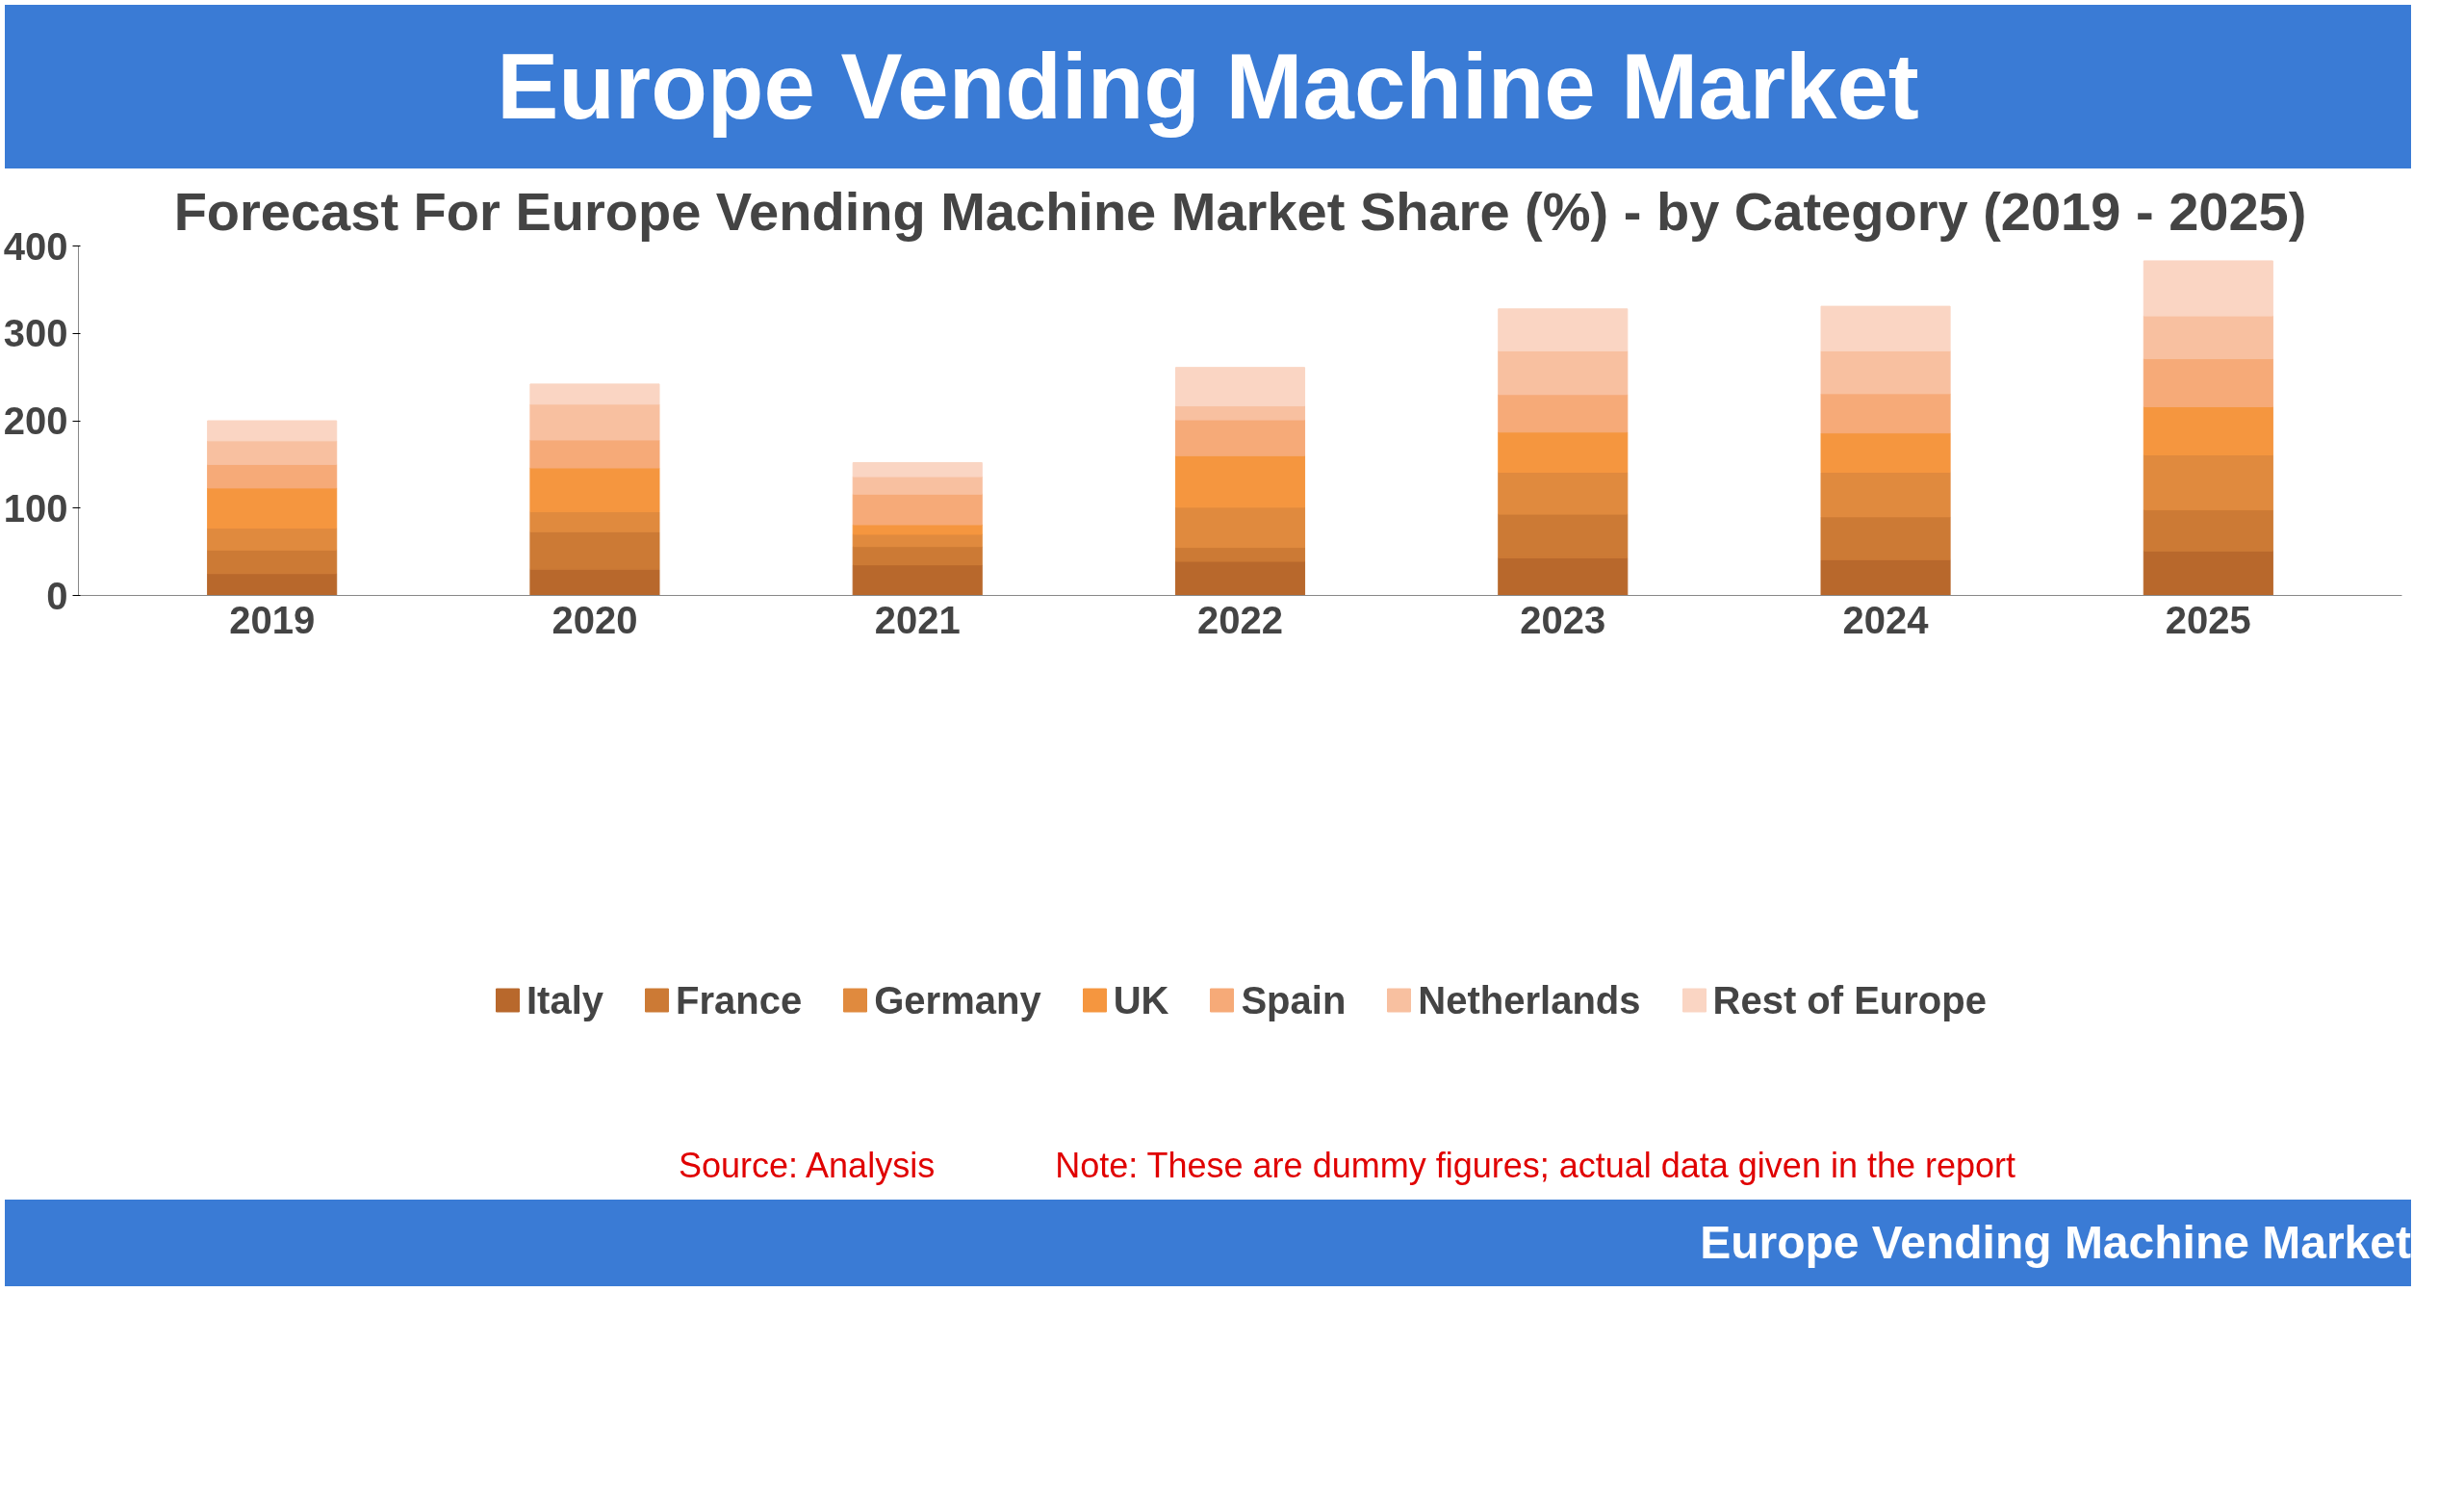 This screenshot has width=2464, height=1499. What do you see at coordinates (917, 619) in the screenshot?
I see `x-tick-label: 2021` at bounding box center [917, 619].